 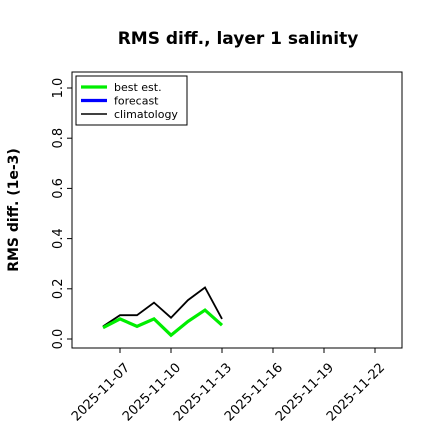 I want to click on legend-label: best est., so click(x=138, y=87).